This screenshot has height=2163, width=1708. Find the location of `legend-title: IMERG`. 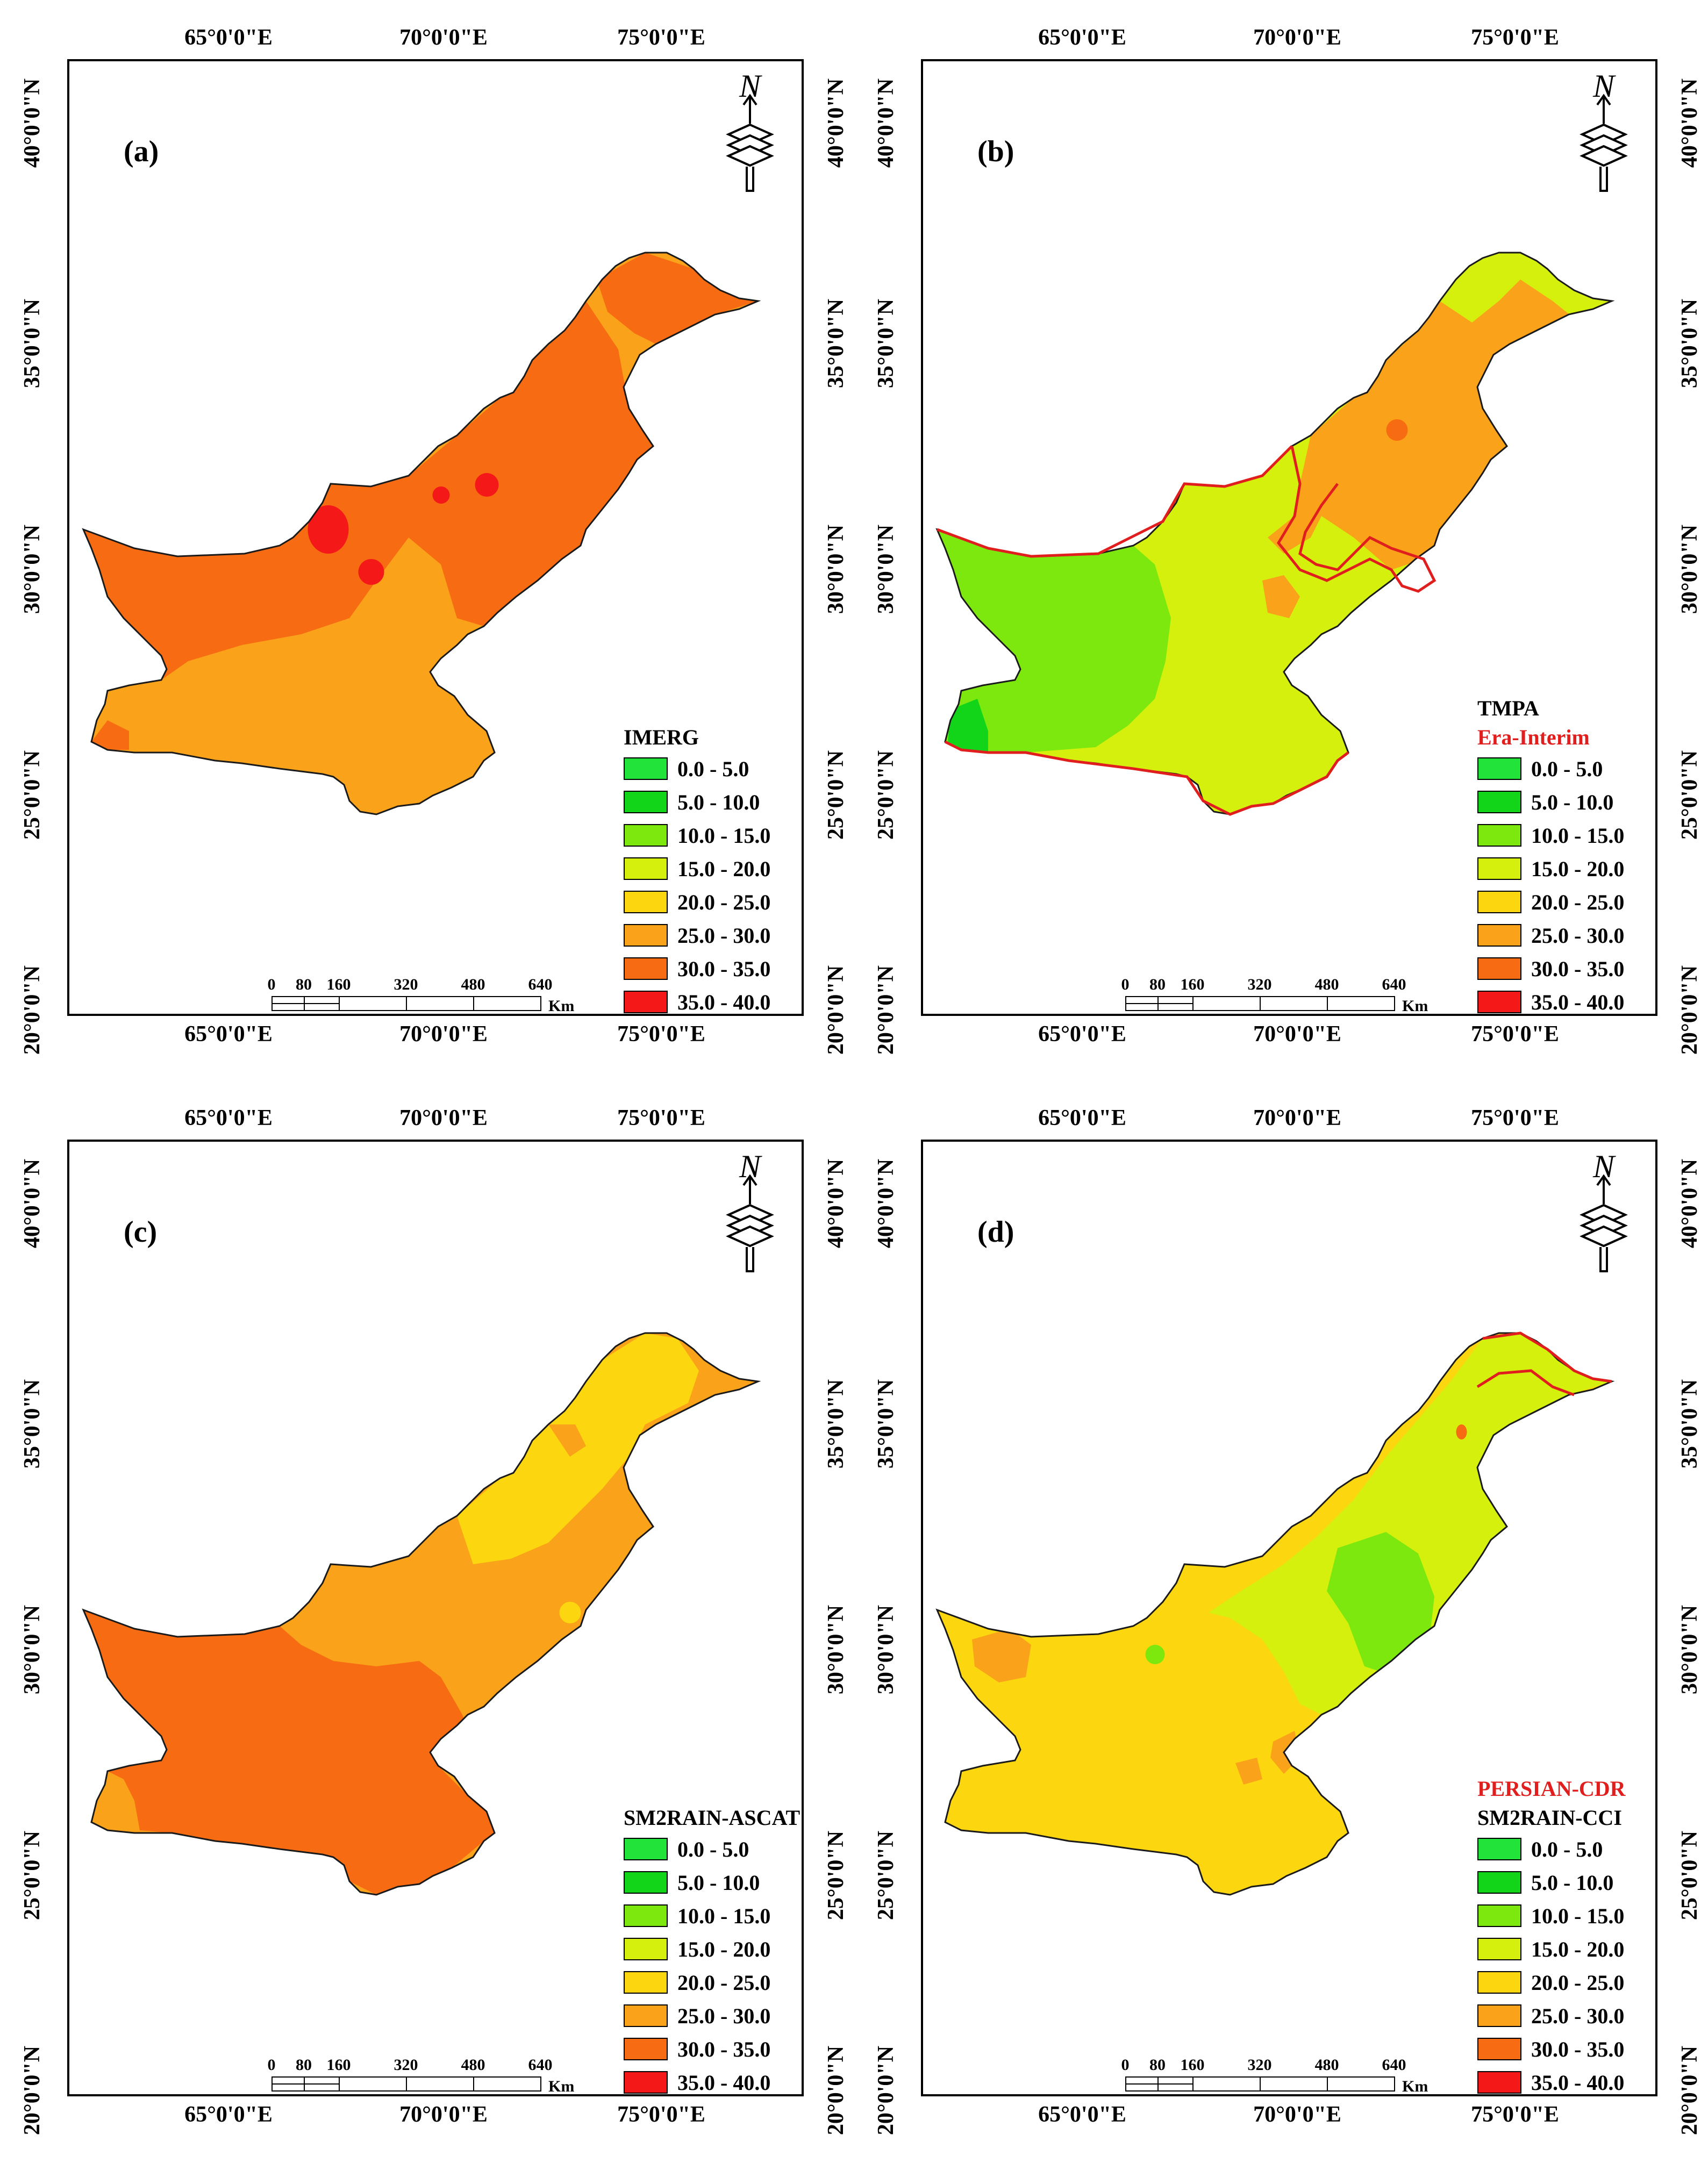

legend-title: IMERG is located at coordinates (661, 737).